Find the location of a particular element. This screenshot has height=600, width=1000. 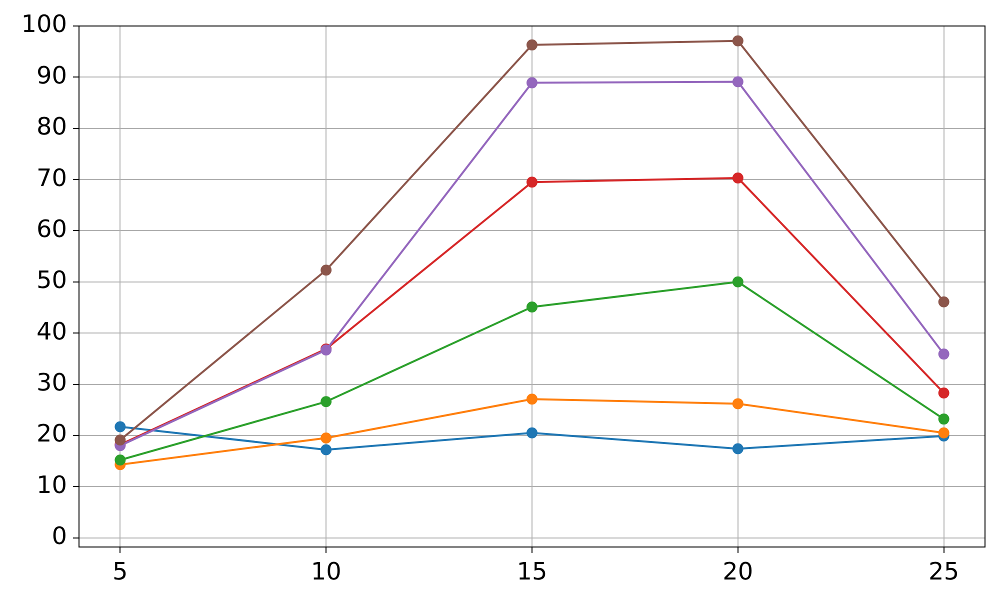

x-tick-label: 5 is located at coordinates (120, 572).